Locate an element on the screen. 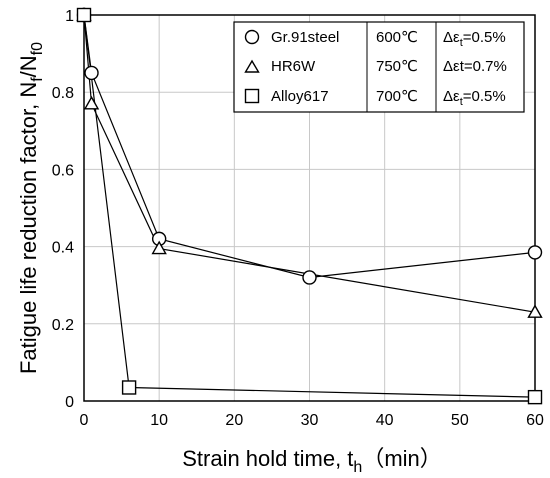 Image resolution: width=550 pixels, height=478 pixels. legend-temperature: 600℃ is located at coordinates (397, 37).